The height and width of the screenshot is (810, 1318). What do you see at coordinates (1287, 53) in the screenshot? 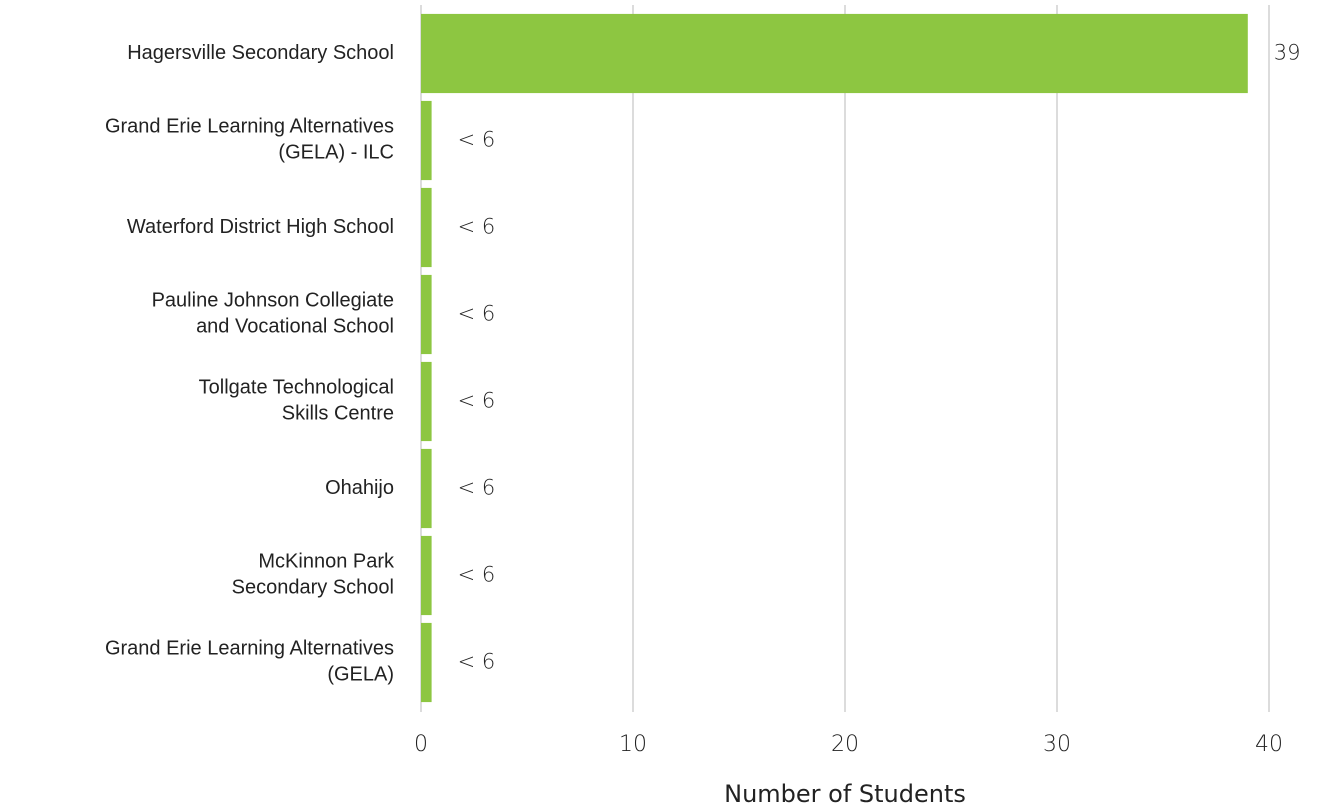
I see `value-label: 39` at bounding box center [1287, 53].